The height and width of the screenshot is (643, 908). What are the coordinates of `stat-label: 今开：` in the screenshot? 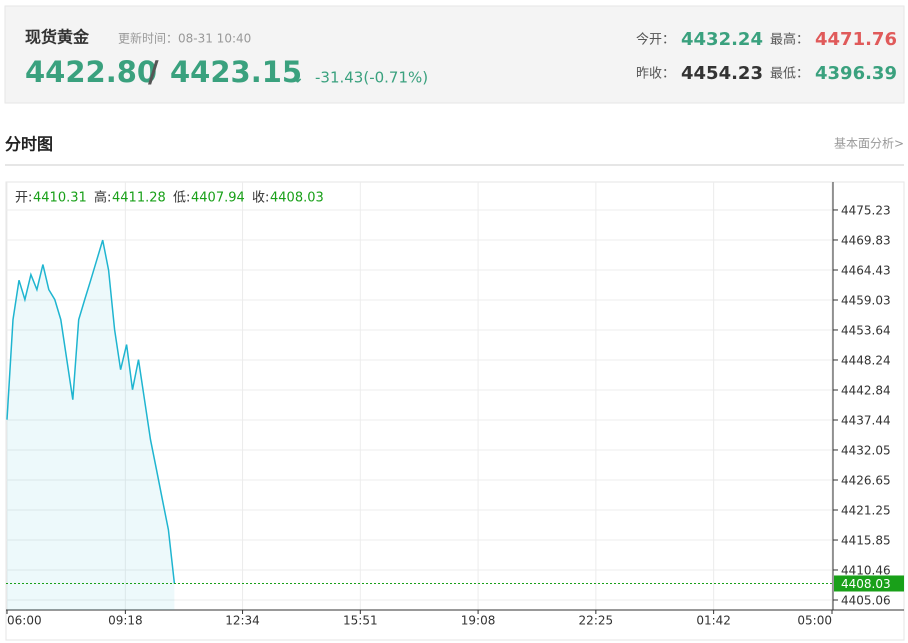 It's located at (655, 40).